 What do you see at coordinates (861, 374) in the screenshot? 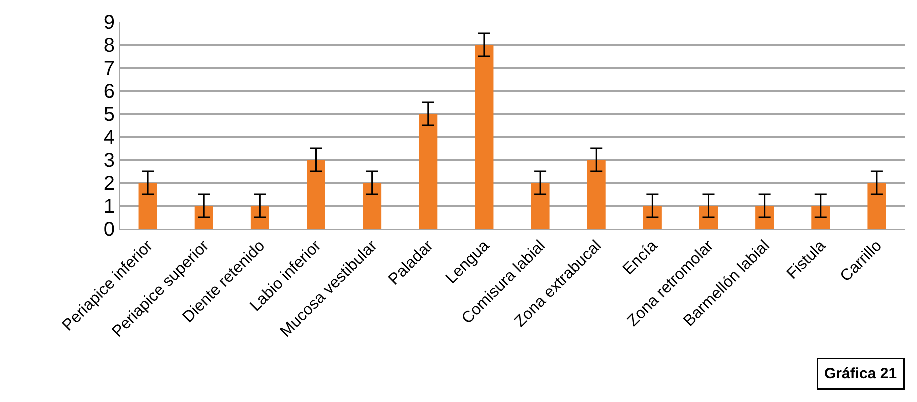
I see `text: Gráfica 21` at bounding box center [861, 374].